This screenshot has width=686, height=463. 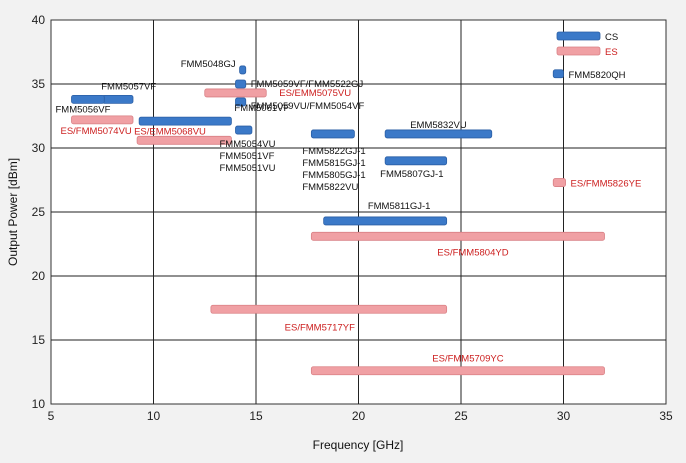 I want to click on bar-label: FMM5054VU FMM5051VF FMM5051VU, so click(x=248, y=156).